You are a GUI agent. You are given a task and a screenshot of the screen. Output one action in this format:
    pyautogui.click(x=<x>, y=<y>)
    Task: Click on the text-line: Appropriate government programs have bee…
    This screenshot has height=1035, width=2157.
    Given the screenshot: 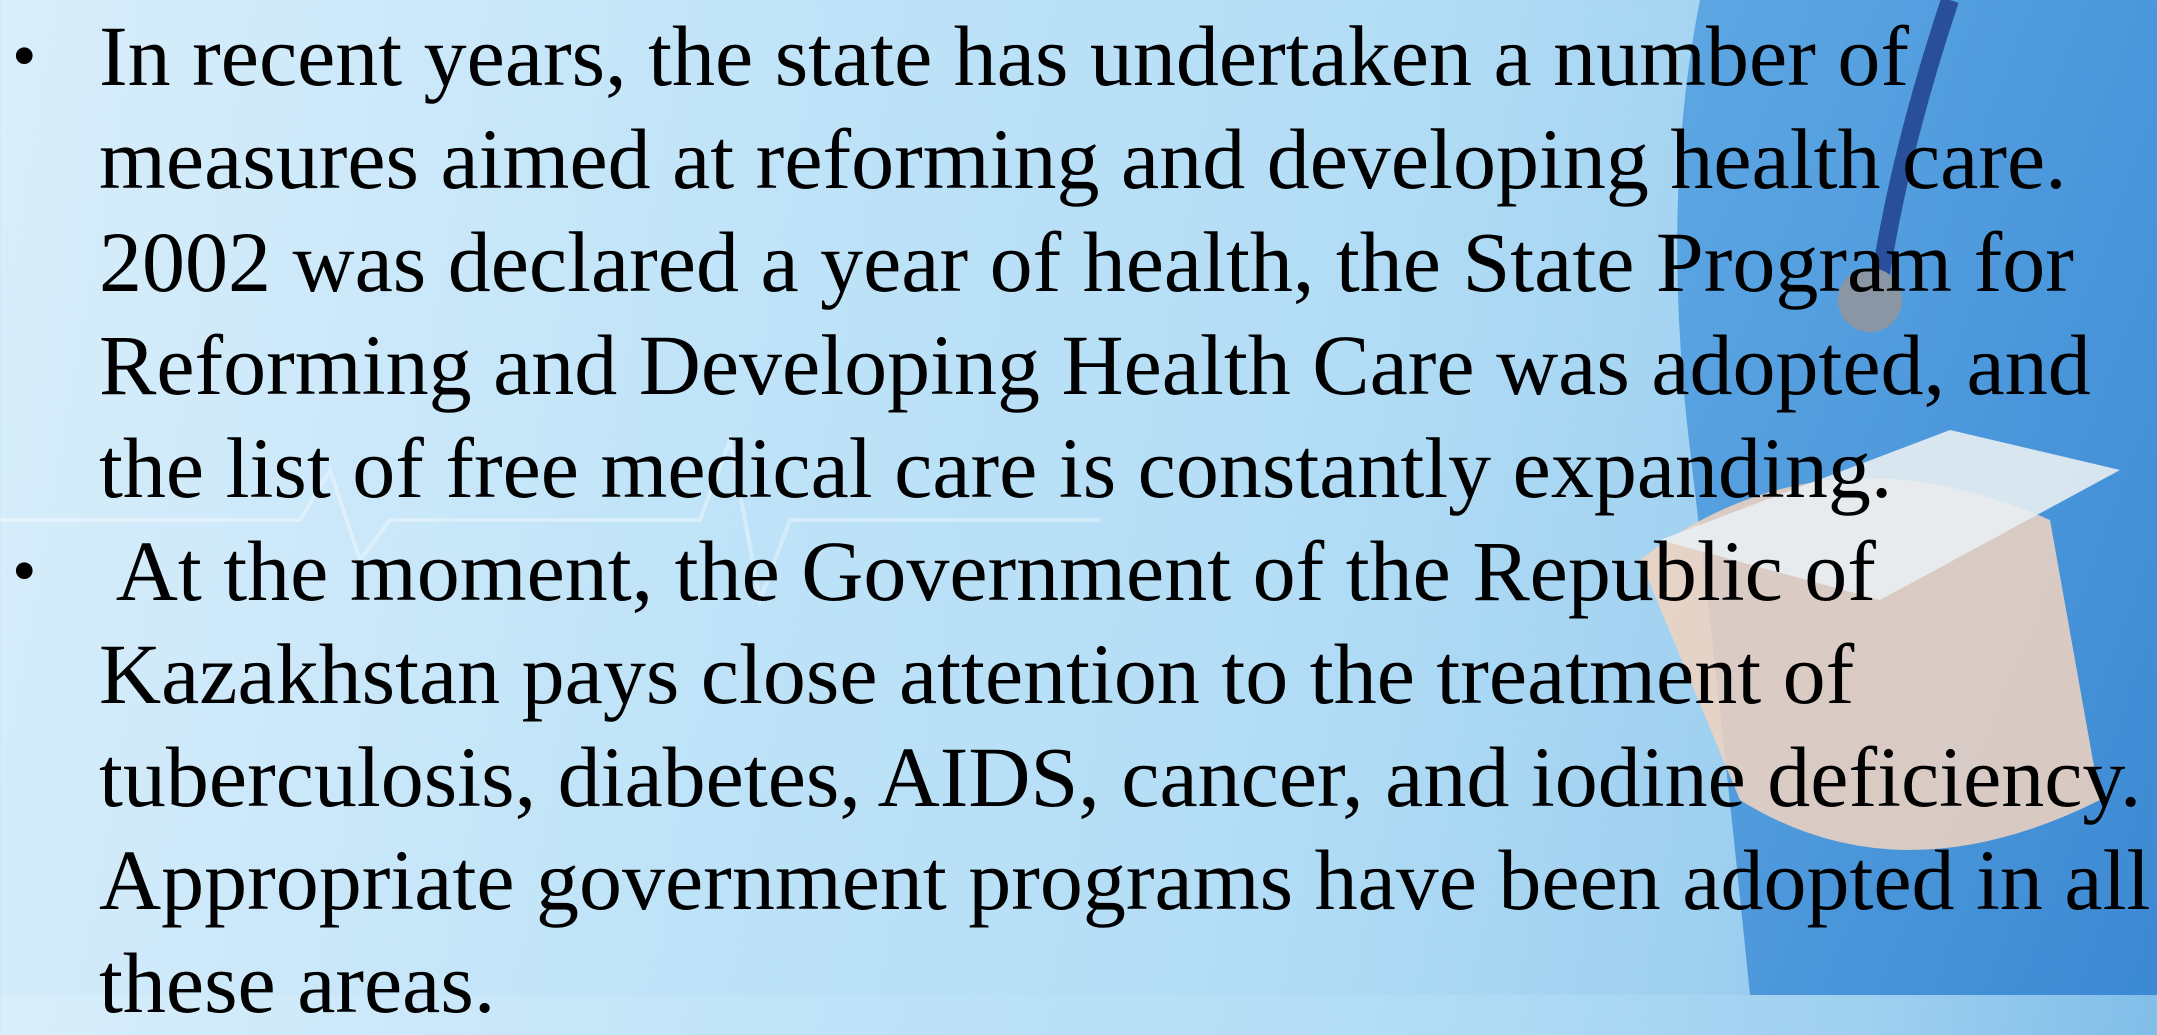 What is the action you would take?
    pyautogui.click(x=1125, y=880)
    